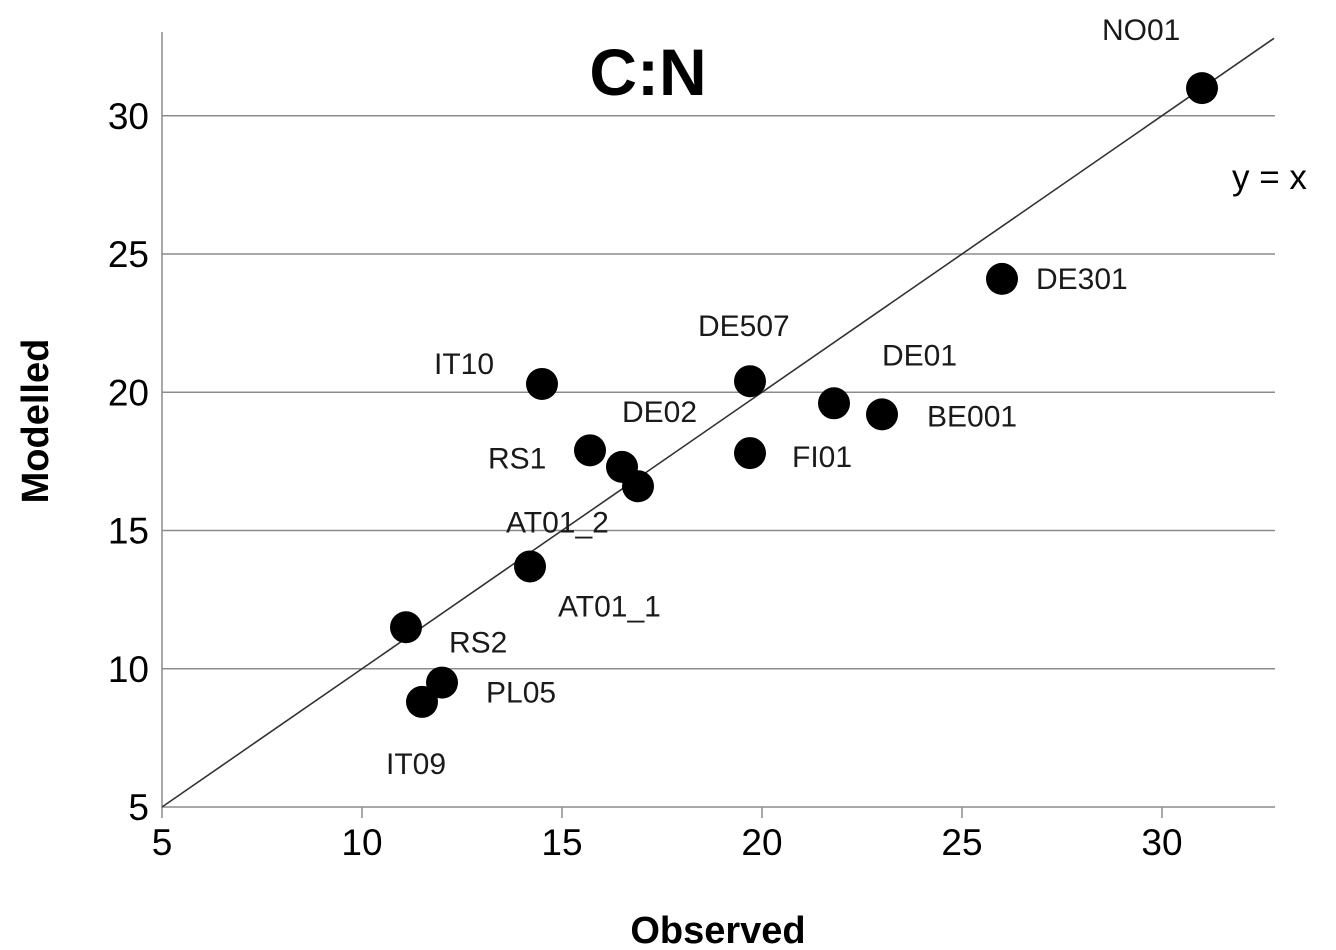  I want to click on y-tick-label: 20, so click(128, 392).